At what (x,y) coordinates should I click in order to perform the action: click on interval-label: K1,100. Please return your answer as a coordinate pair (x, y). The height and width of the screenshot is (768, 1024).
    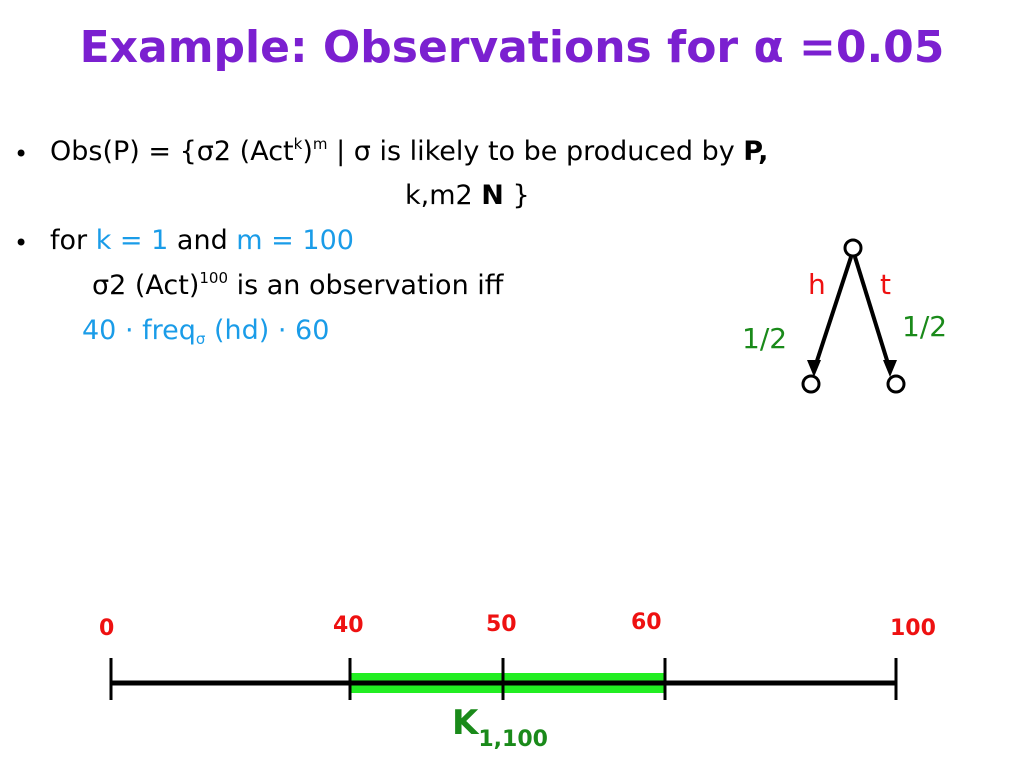
    Looking at the image, I should click on (500, 727).